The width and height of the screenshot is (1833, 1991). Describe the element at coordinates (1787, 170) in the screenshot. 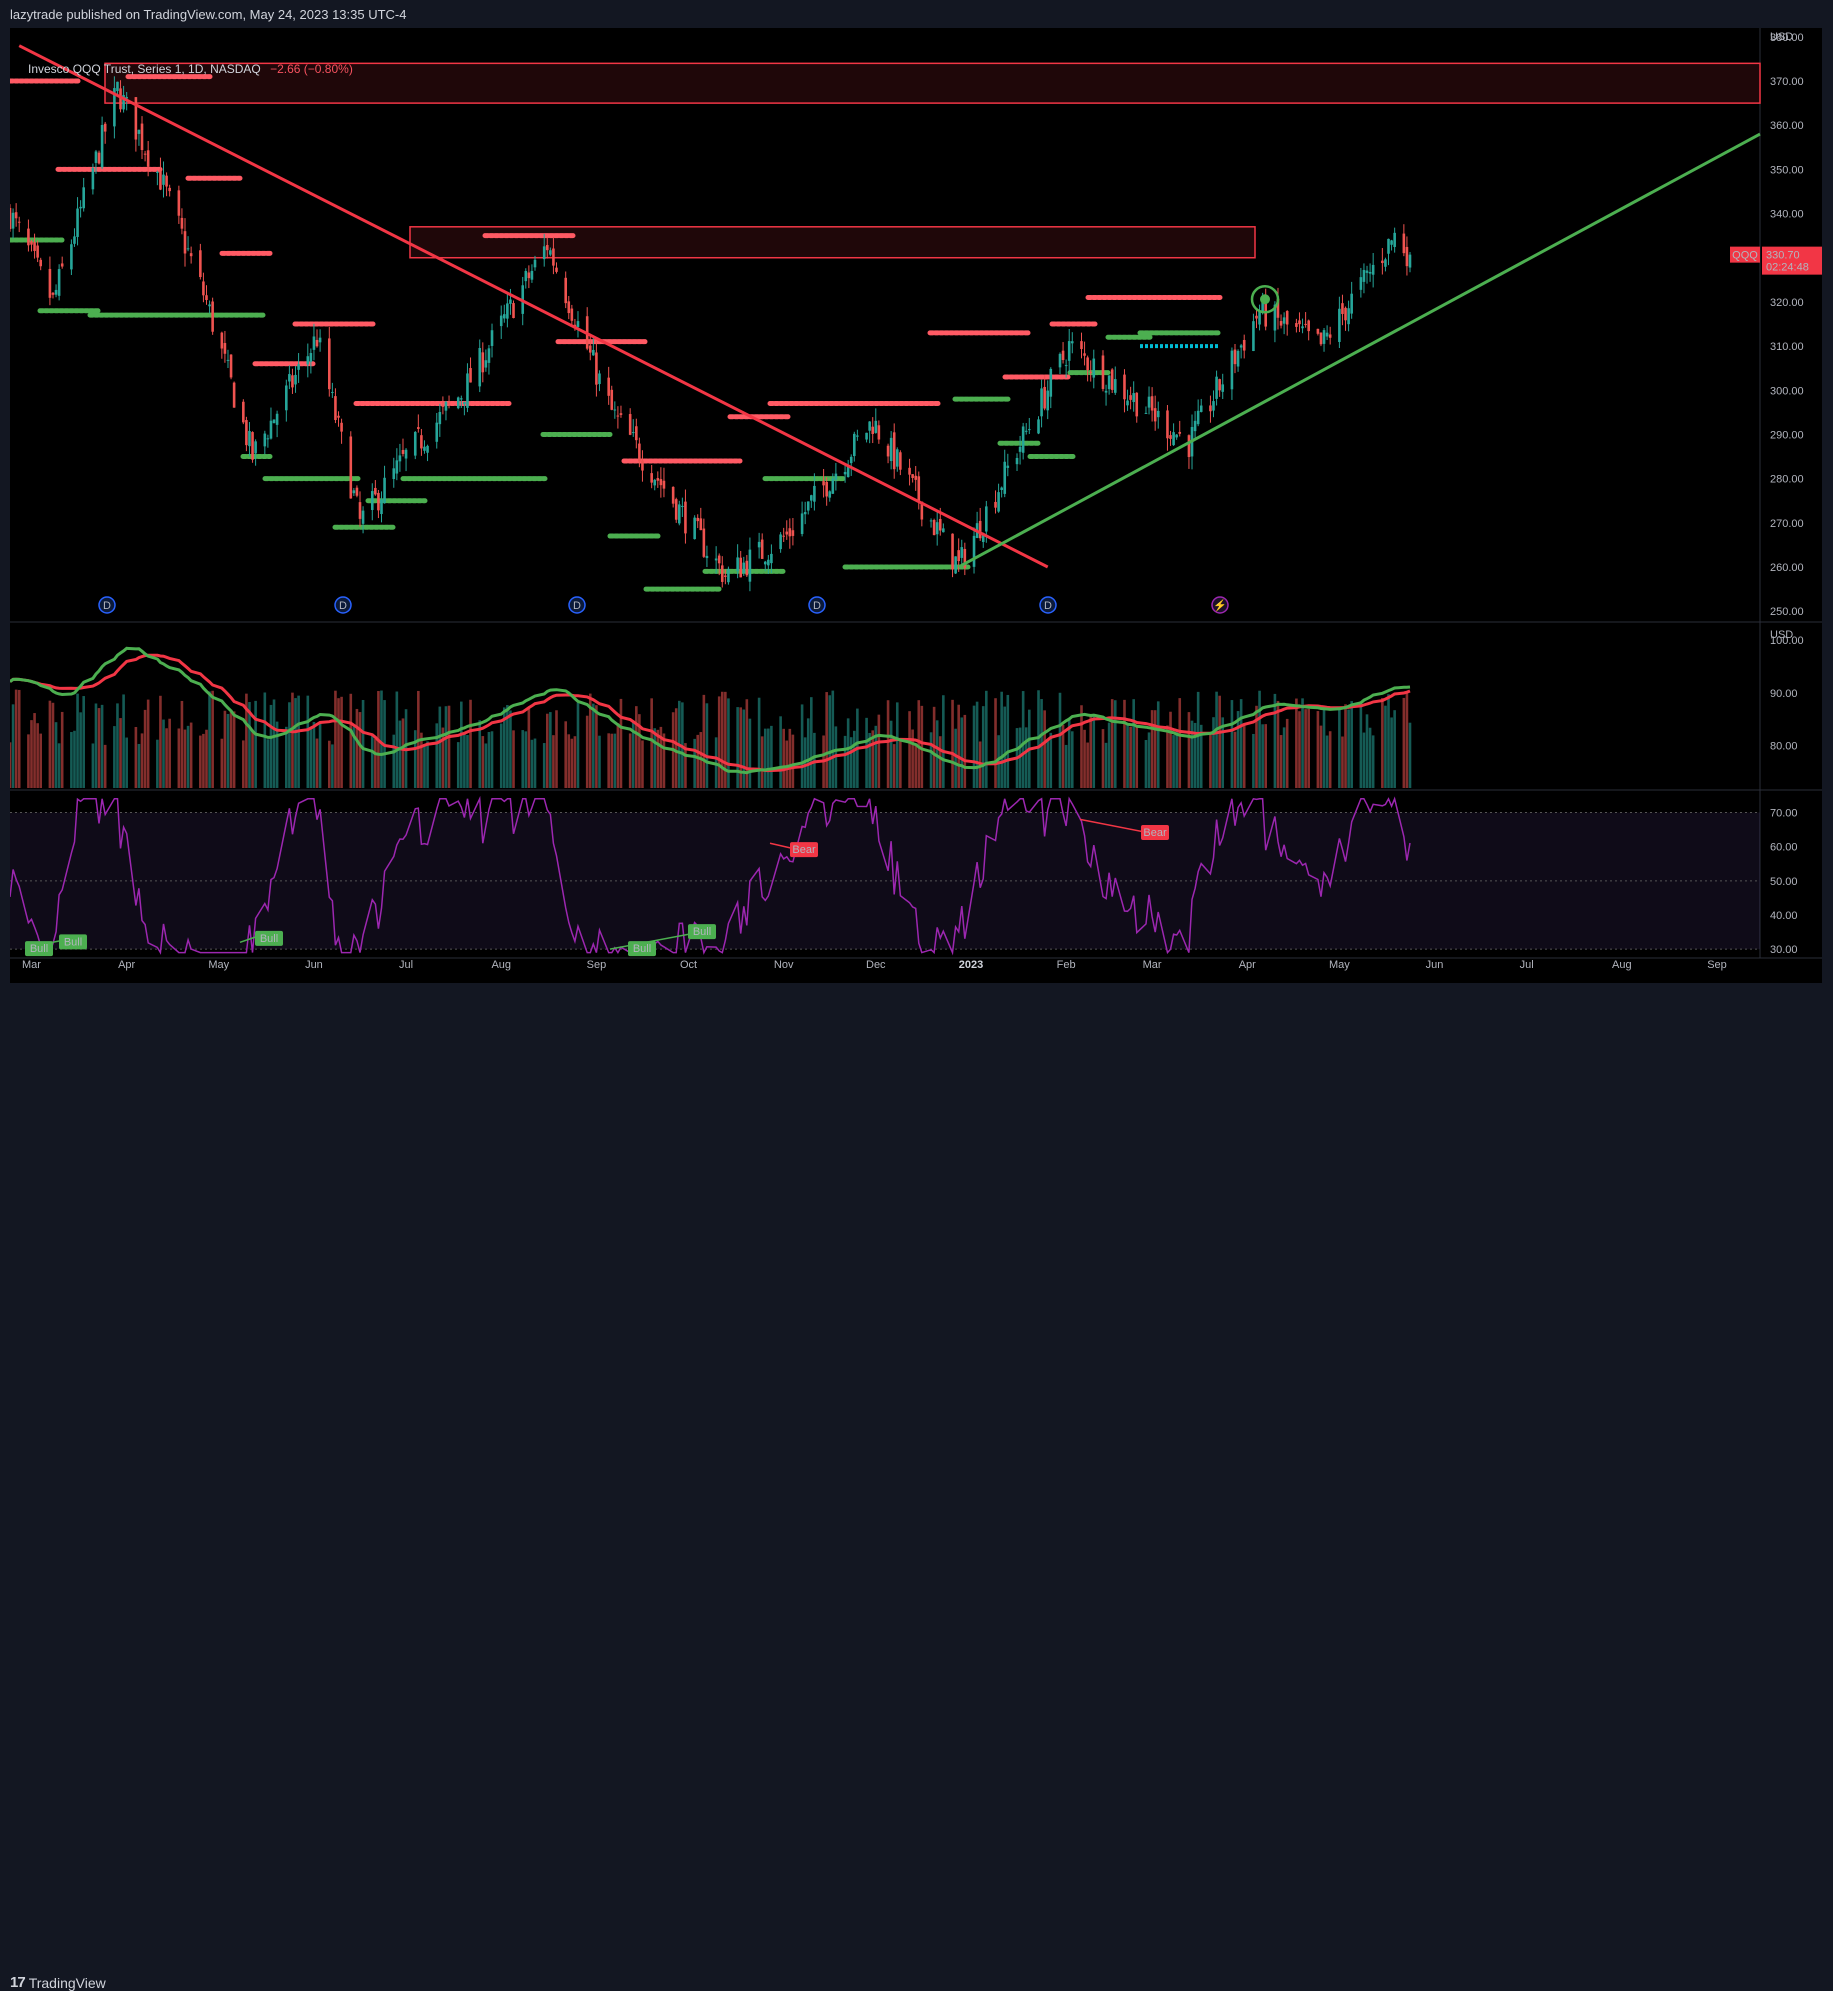

I see `price-tick-label: 350.00` at that location.